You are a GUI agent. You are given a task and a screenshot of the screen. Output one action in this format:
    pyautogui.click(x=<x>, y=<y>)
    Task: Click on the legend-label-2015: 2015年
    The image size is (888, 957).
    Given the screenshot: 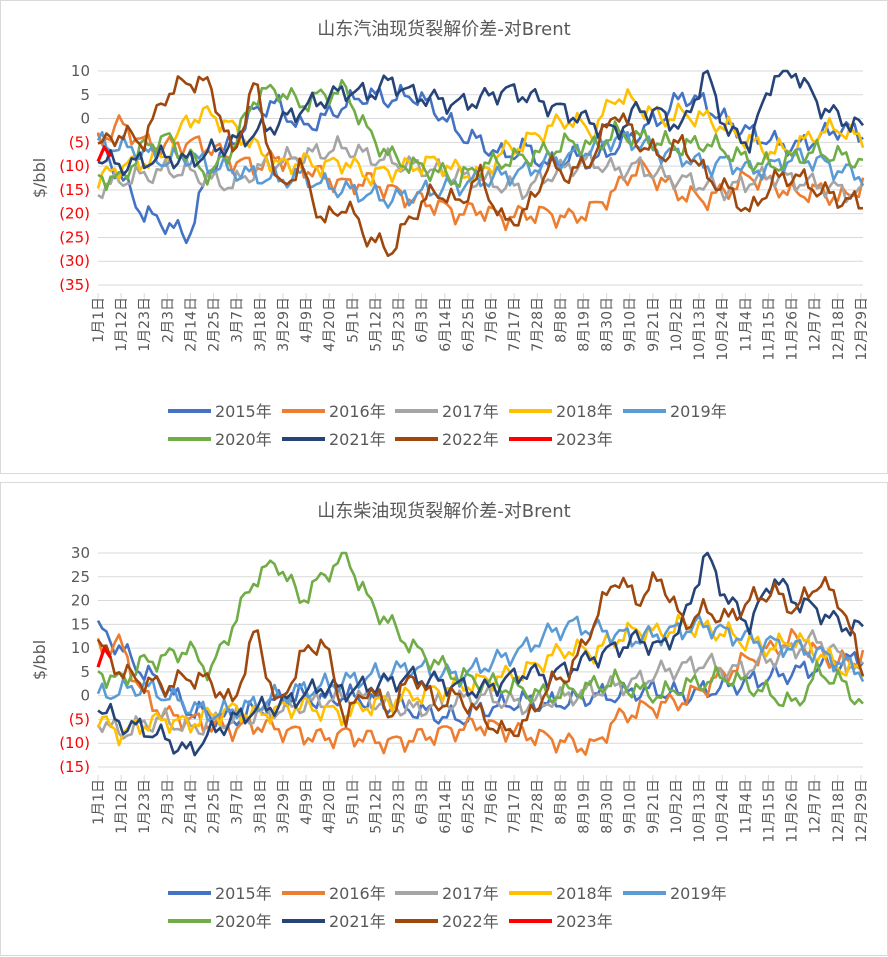 What is the action you would take?
    pyautogui.click(x=243, y=411)
    